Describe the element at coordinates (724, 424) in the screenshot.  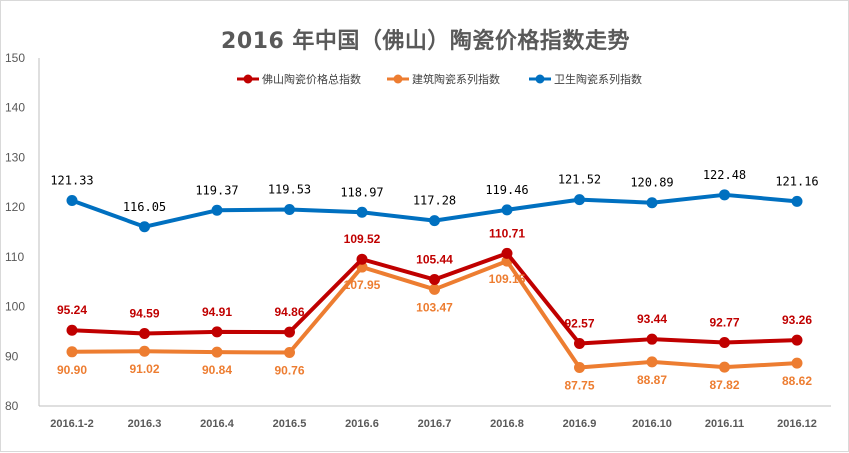
I see `x-tick-label: 2016.11` at that location.